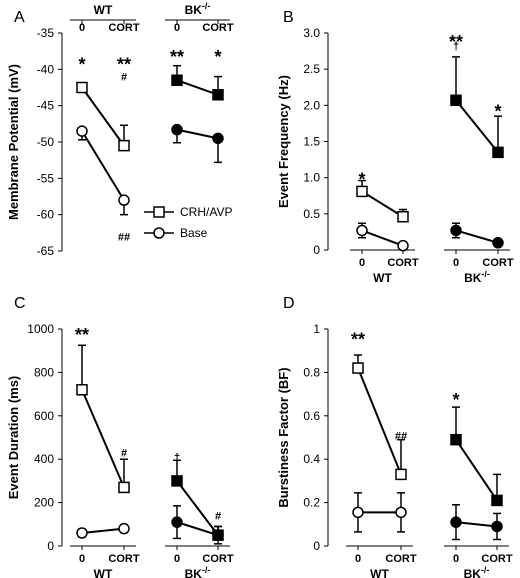  Describe the element at coordinates (19, 17) in the screenshot. I see `panel-letter: A` at that location.